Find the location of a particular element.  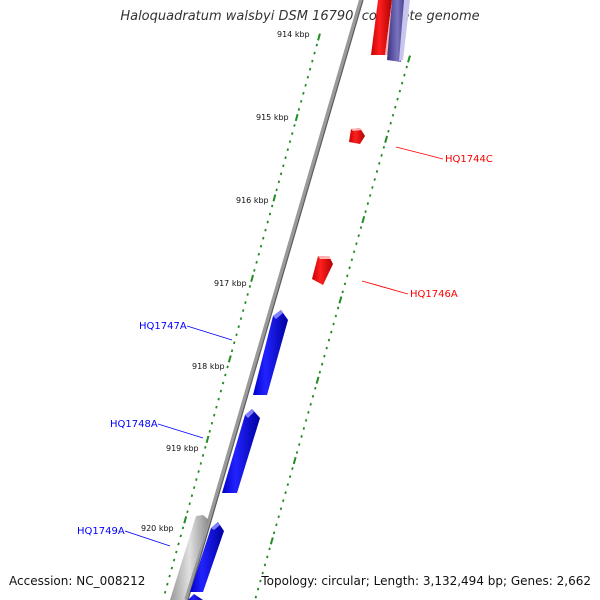

label-hq1748a: HQ1748A is located at coordinates (134, 424).